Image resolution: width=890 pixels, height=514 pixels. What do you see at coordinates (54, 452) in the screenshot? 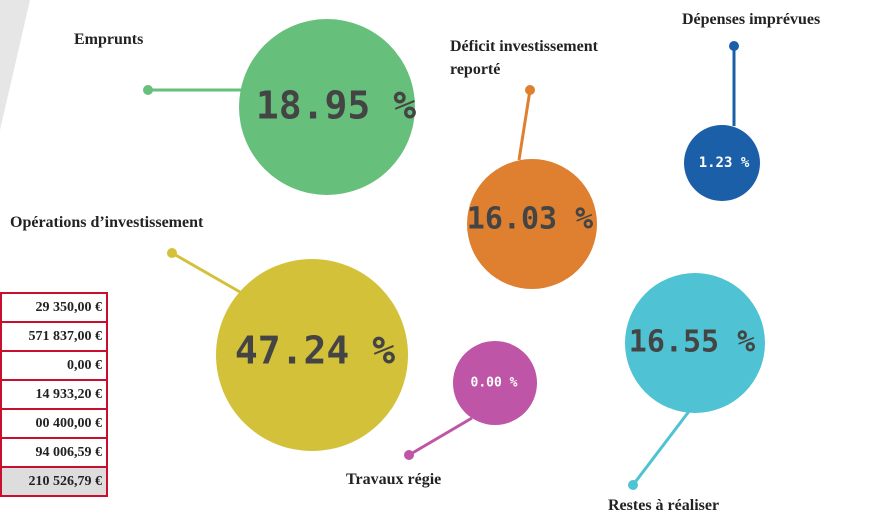
I see `amount-cell: 94 006,59 €` at bounding box center [54, 452].